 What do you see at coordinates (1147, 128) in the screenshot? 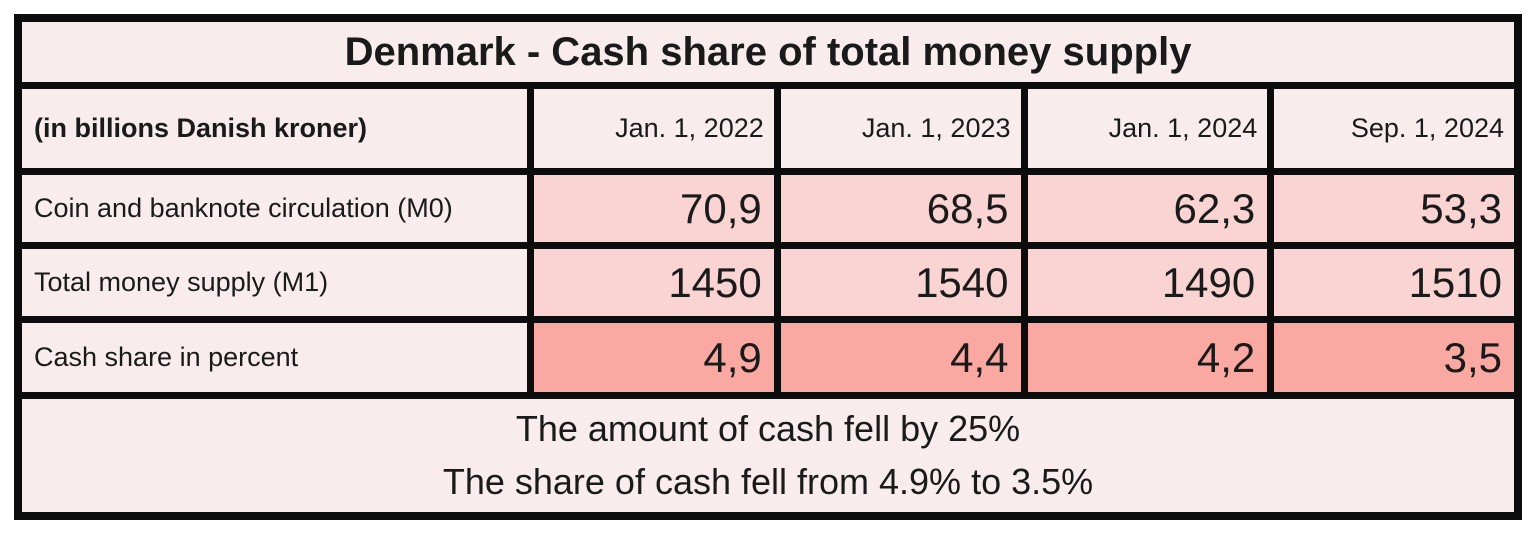
I see `col-header-jan-2024: Jan. 1, 2024` at bounding box center [1147, 128].